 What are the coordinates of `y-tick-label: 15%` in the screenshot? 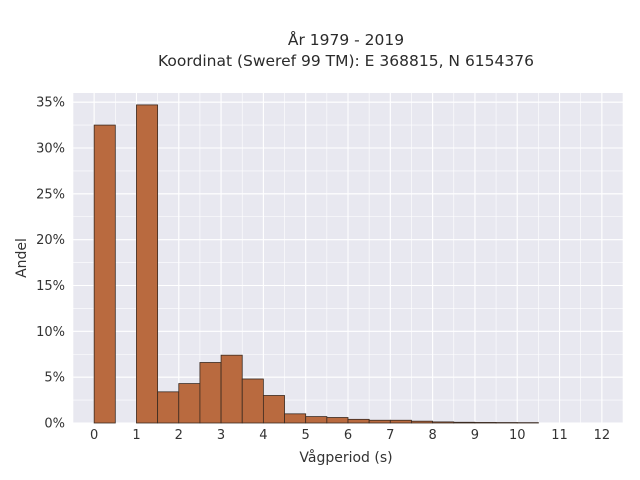 It's located at (50, 286).